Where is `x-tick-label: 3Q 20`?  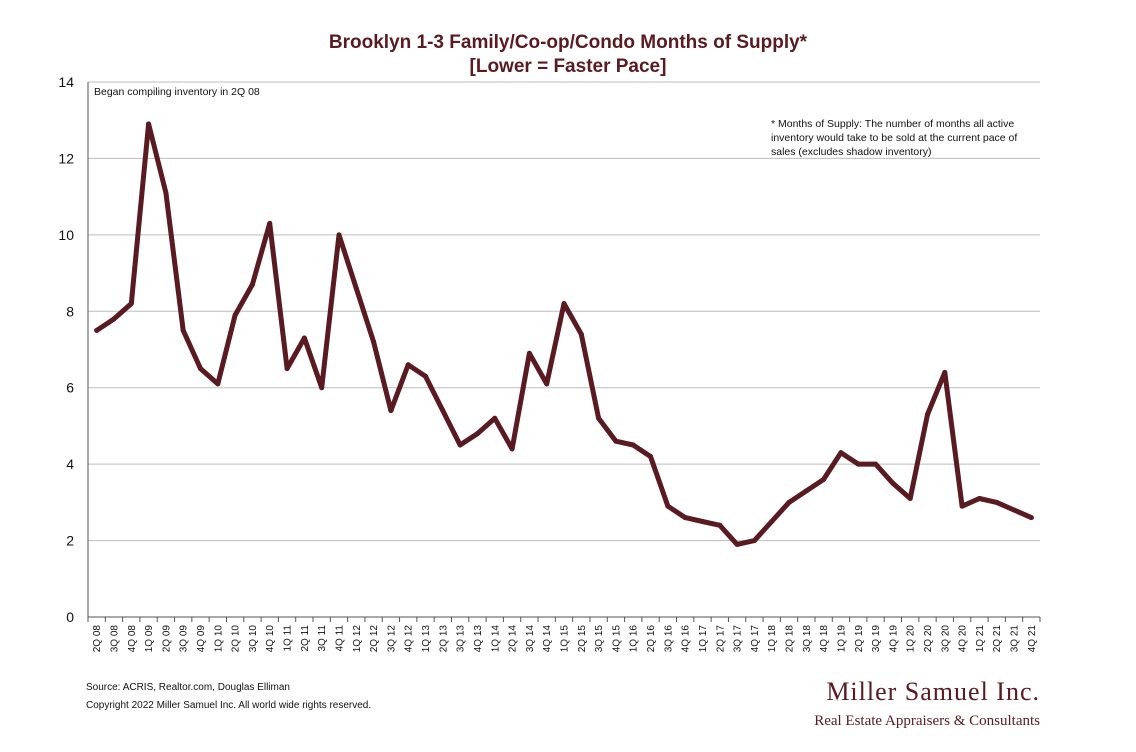 x-tick-label: 3Q 20 is located at coordinates (945, 639).